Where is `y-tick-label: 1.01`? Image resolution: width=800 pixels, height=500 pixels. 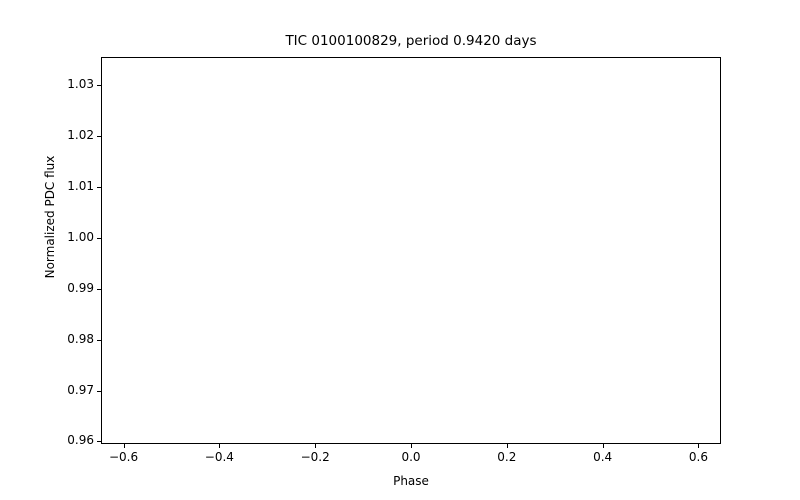 y-tick-label: 1.01 is located at coordinates (80, 185).